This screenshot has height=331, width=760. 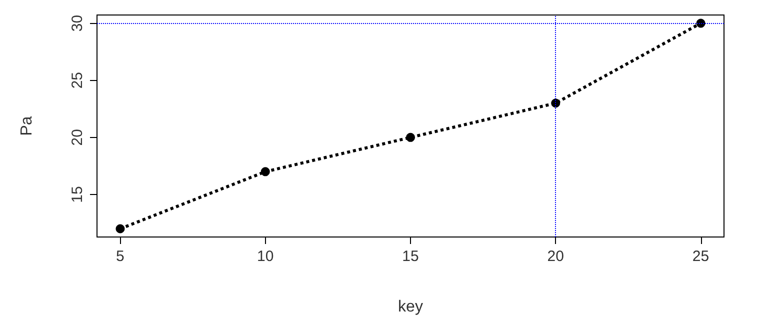 What do you see at coordinates (410, 307) in the screenshot?
I see `x-axis-title: key` at bounding box center [410, 307].